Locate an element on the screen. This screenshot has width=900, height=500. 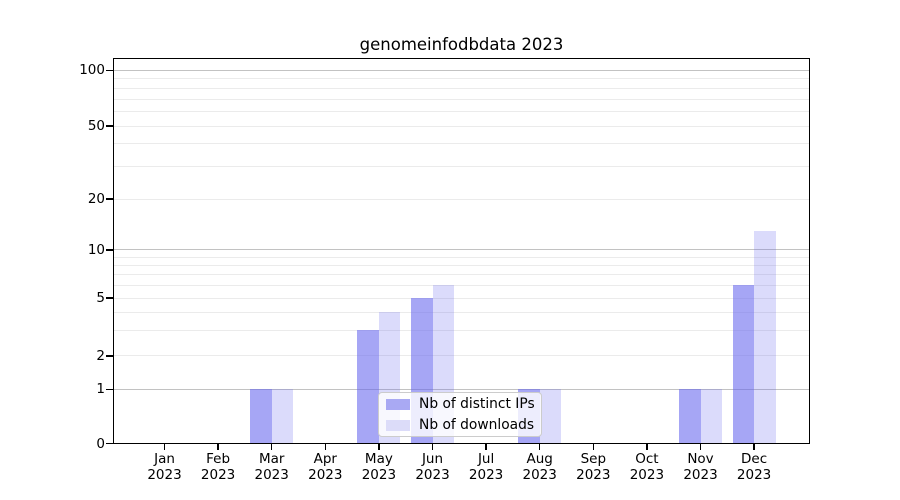
x-tick-label-7: Aug 2023 is located at coordinates (540, 467).